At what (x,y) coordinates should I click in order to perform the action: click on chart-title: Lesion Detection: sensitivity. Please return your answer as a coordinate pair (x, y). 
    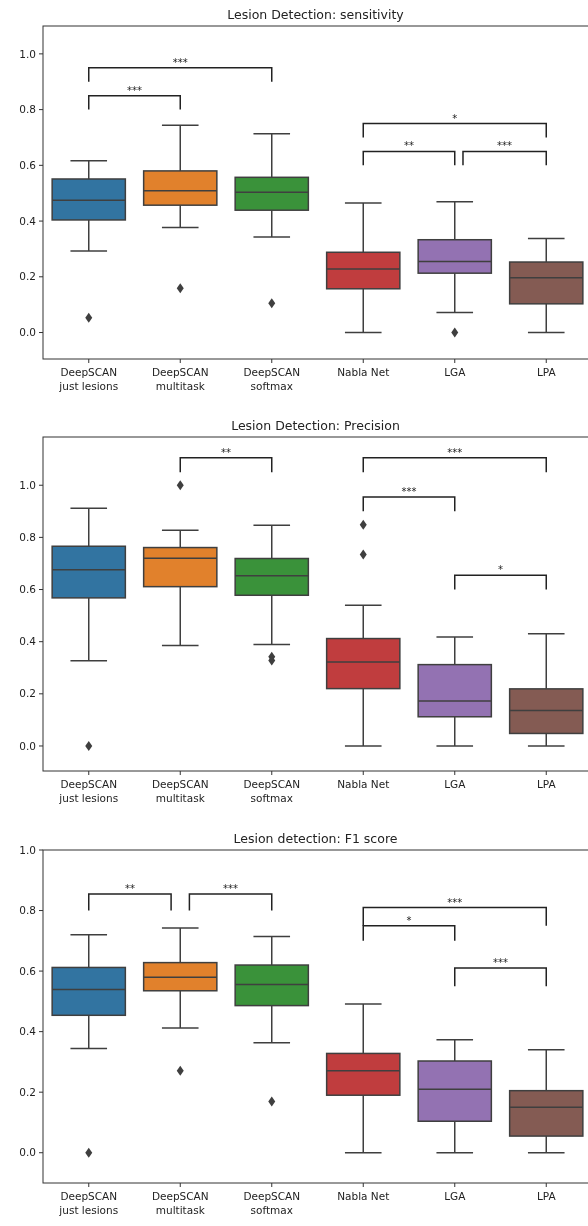
    Looking at the image, I should click on (316, 14).